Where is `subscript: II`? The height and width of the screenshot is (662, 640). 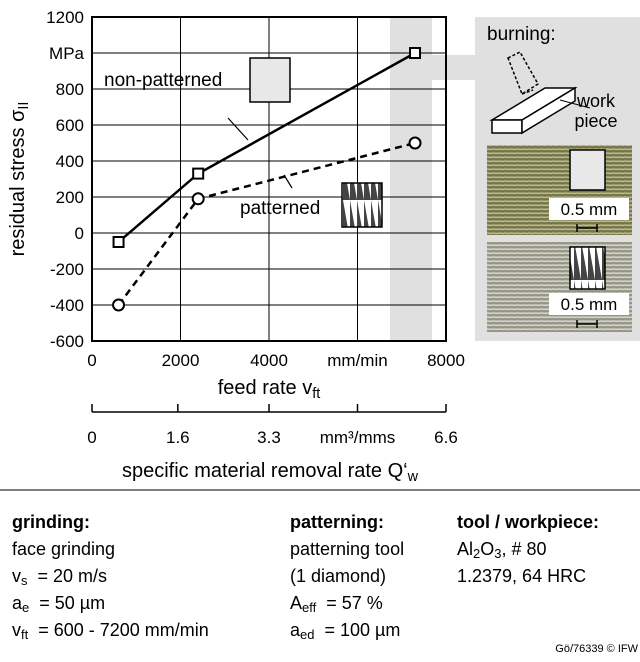 subscript: II is located at coordinates (24, 106).